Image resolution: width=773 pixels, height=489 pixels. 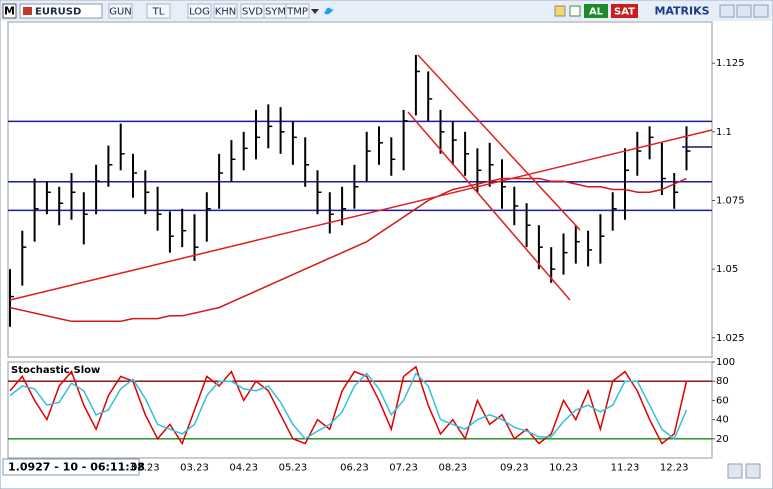 What do you see at coordinates (722, 381) in the screenshot?
I see `y-tick-label: 80` at bounding box center [722, 381].